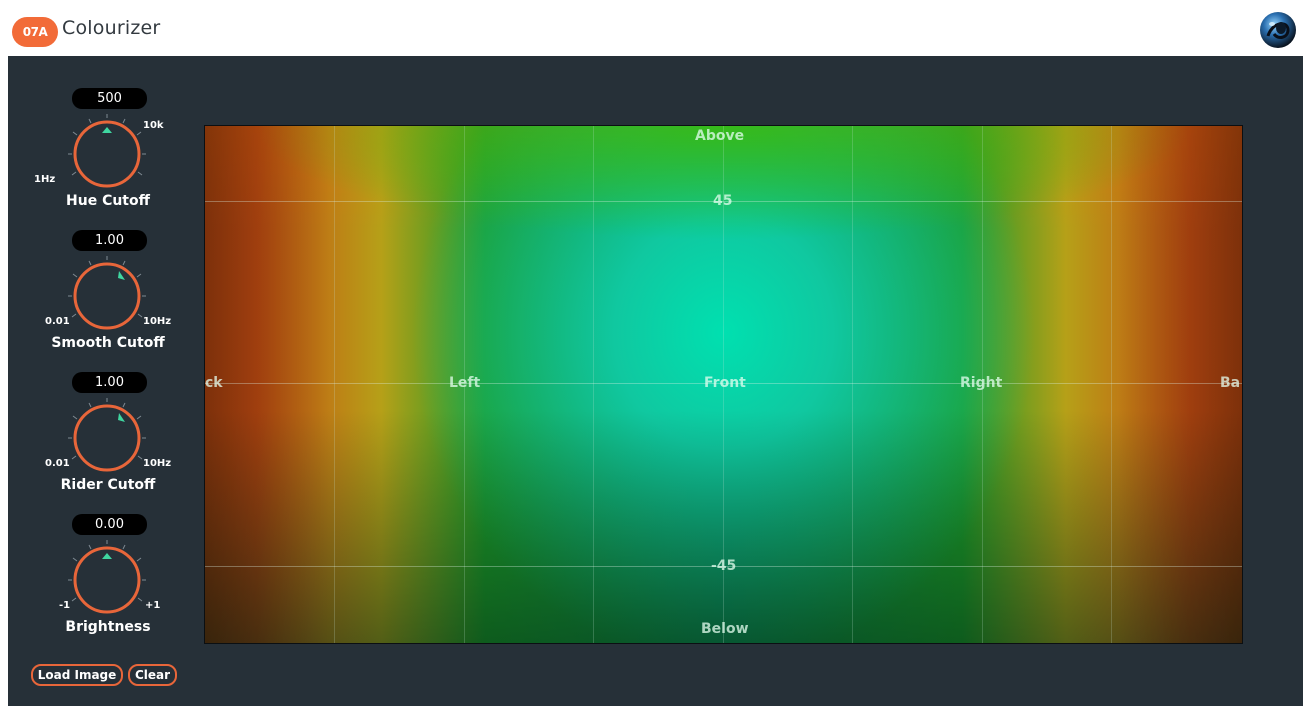 The width and height of the screenshot is (1311, 706). Describe the element at coordinates (107, 295) in the screenshot. I see `smooth-cutoff-knob` at that location.